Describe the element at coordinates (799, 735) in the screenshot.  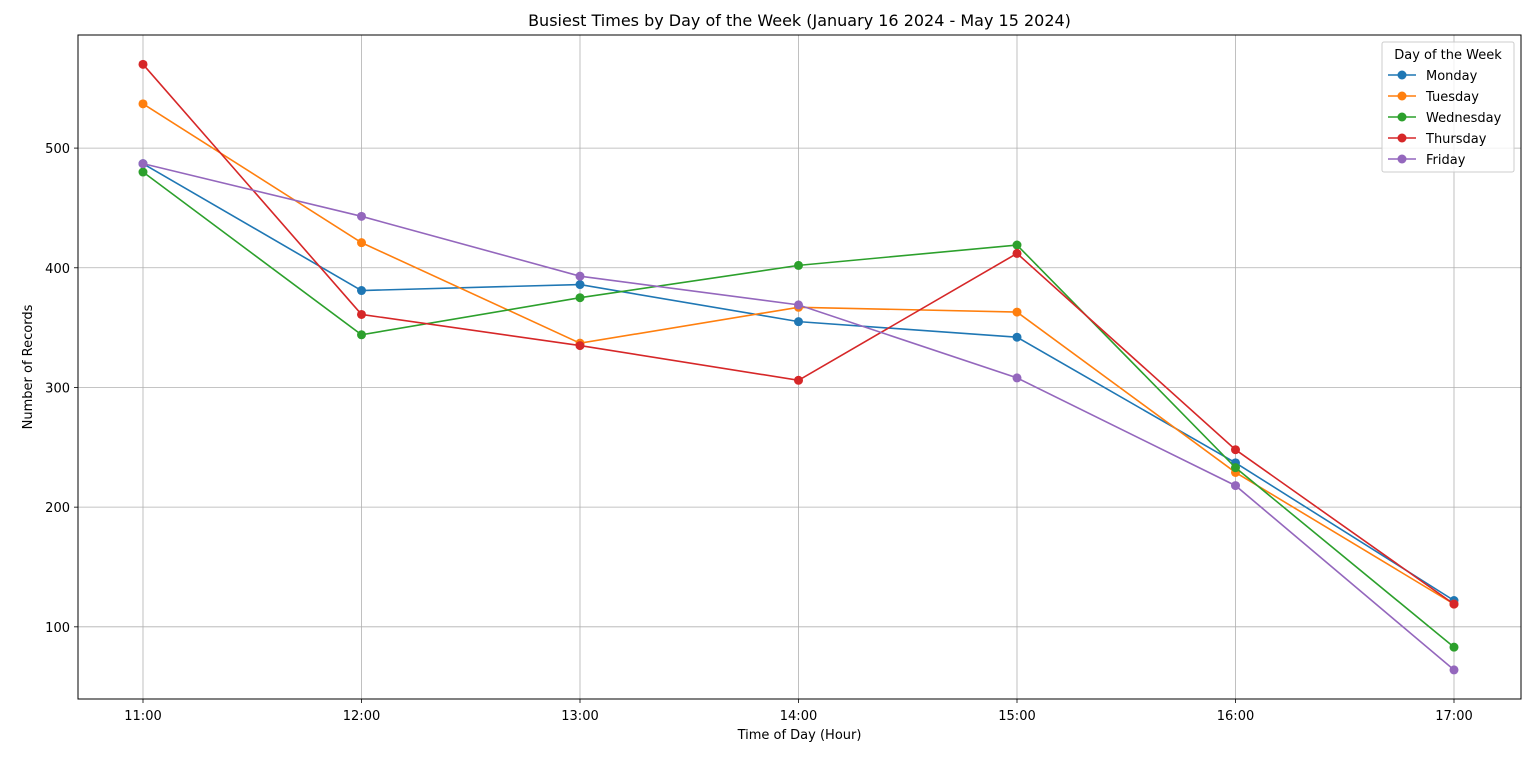
I see `x-axis-label: Time of Day (Hour)` at that location.